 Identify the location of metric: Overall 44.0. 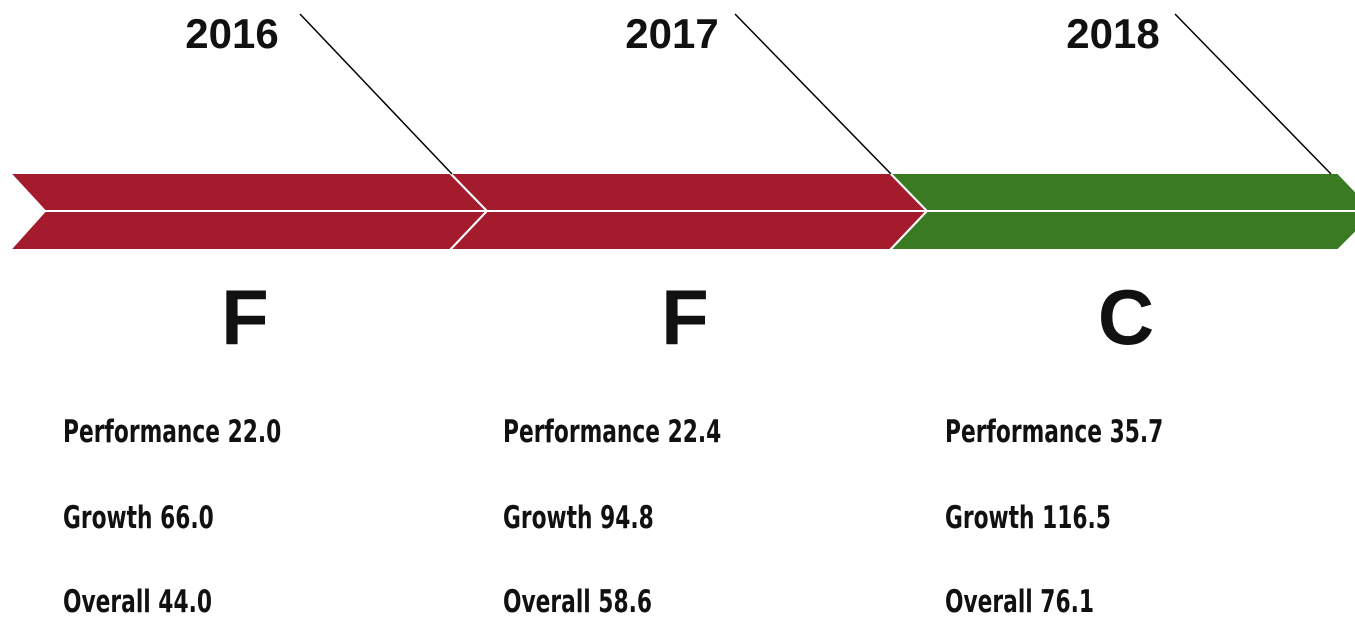
(137, 602).